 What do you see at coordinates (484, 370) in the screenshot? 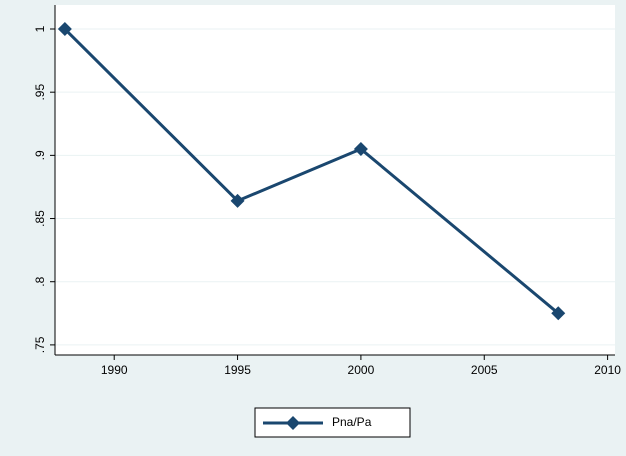
I see `x-tick-label: 2005` at bounding box center [484, 370].